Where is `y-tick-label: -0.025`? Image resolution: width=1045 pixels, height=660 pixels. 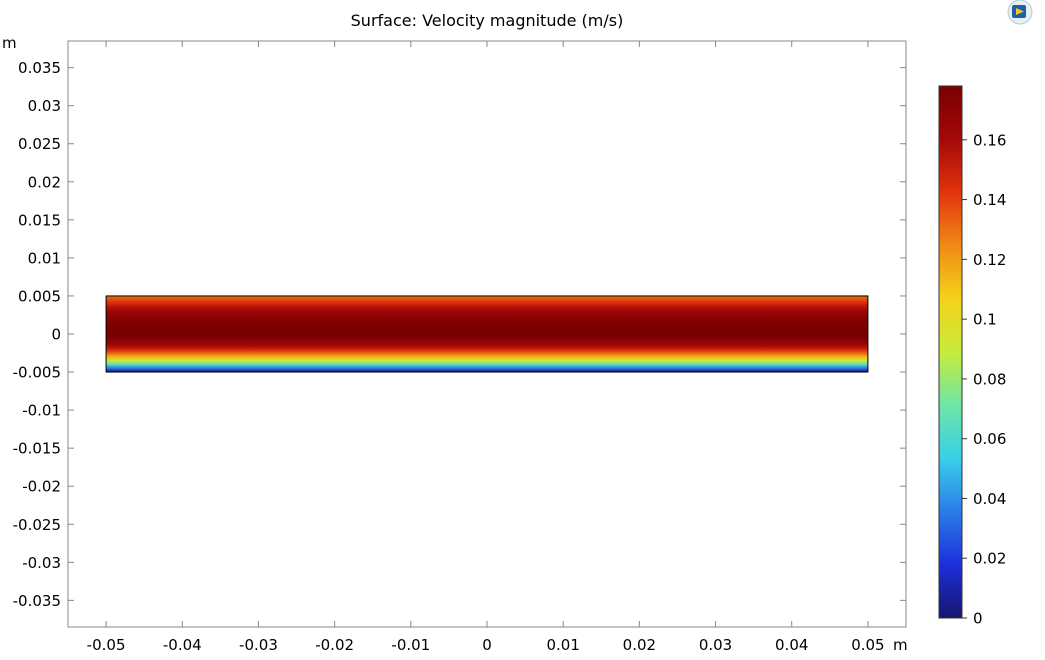 y-tick-label: -0.025 is located at coordinates (37, 525).